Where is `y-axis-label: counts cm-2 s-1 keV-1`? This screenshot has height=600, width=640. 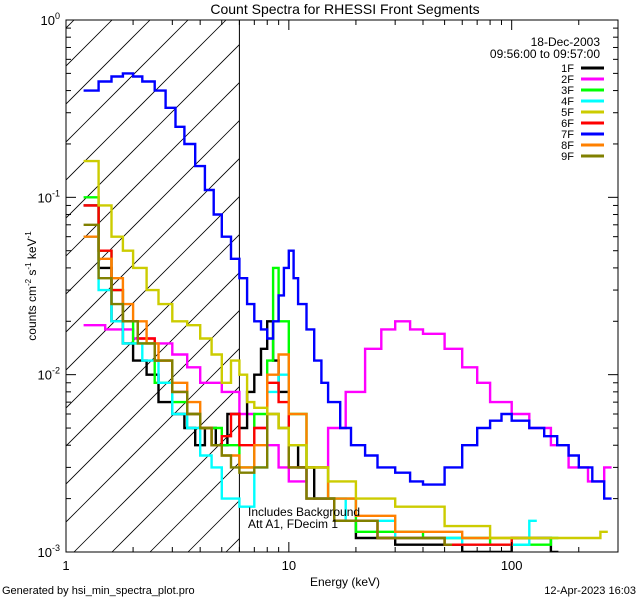 y-axis-label: counts cm-2 s-1 keV-1 is located at coordinates (31, 286).